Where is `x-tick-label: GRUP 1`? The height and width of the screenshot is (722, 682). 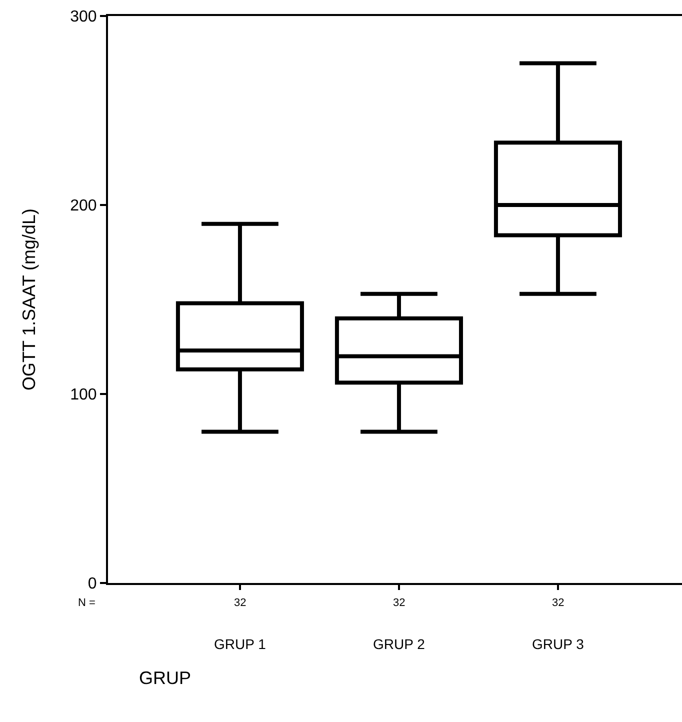
x-tick-label: GRUP 1 is located at coordinates (240, 644).